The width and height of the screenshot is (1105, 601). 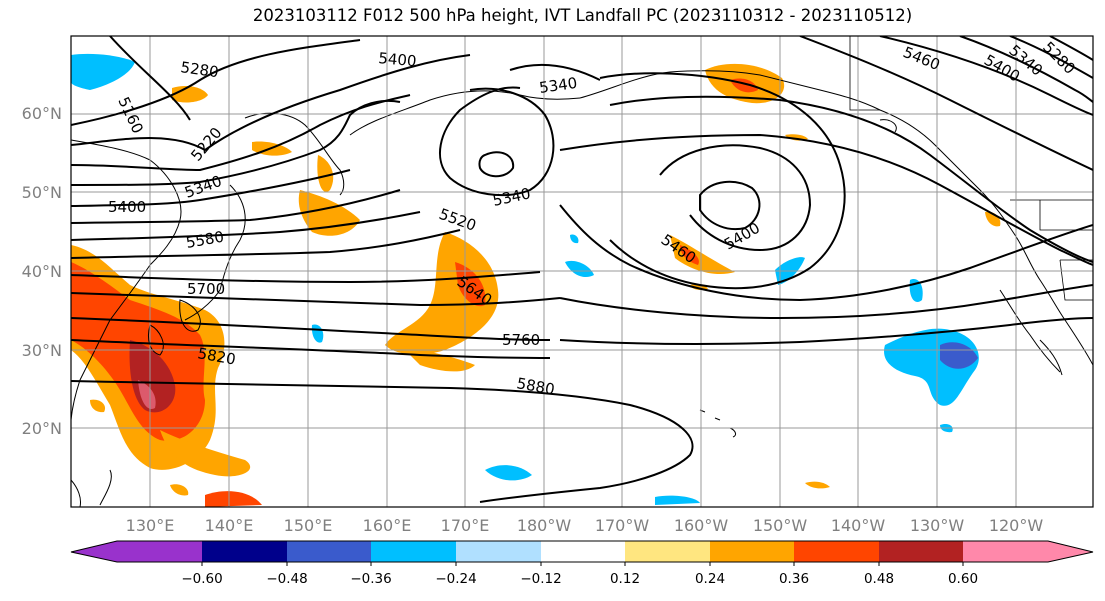 I want to click on lon-label-180w: 180°W, so click(x=544, y=525).